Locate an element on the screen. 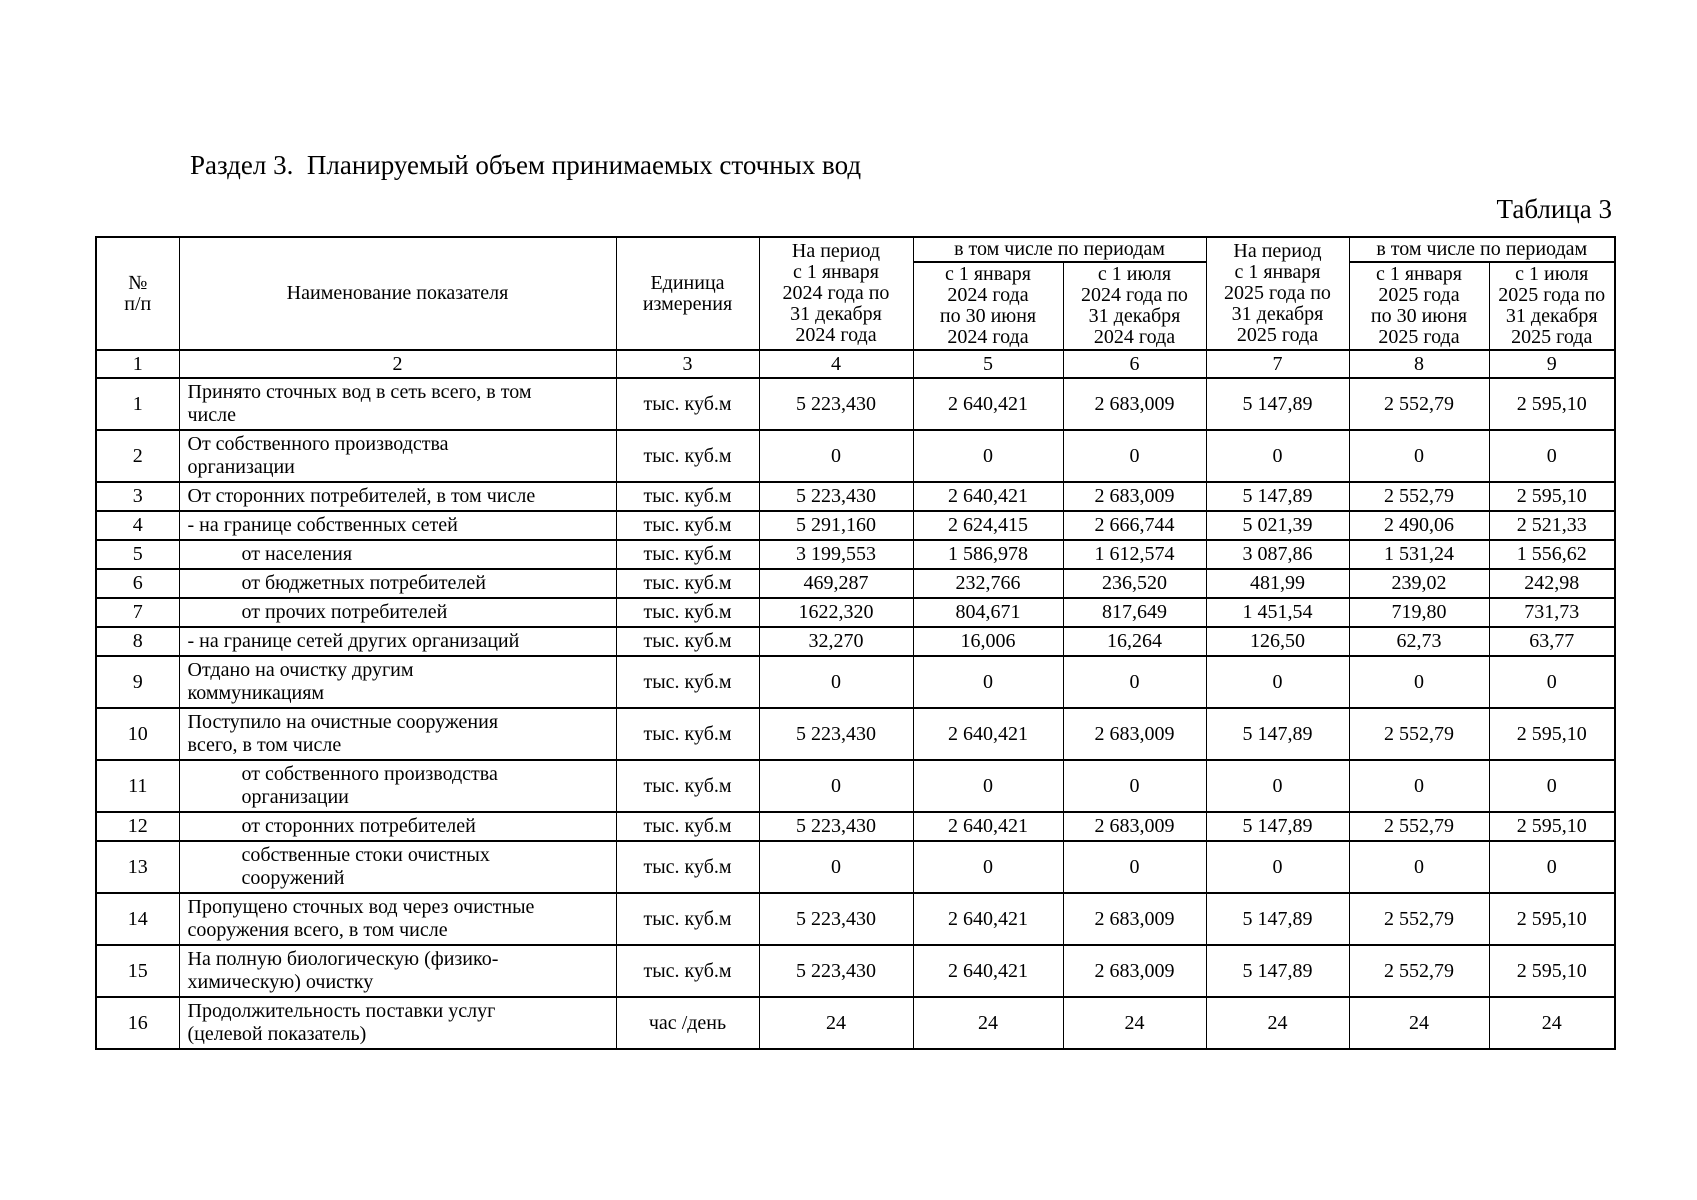 This screenshot has height=1200, width=1697. row-number-cell: 16 is located at coordinates (137, 1023).